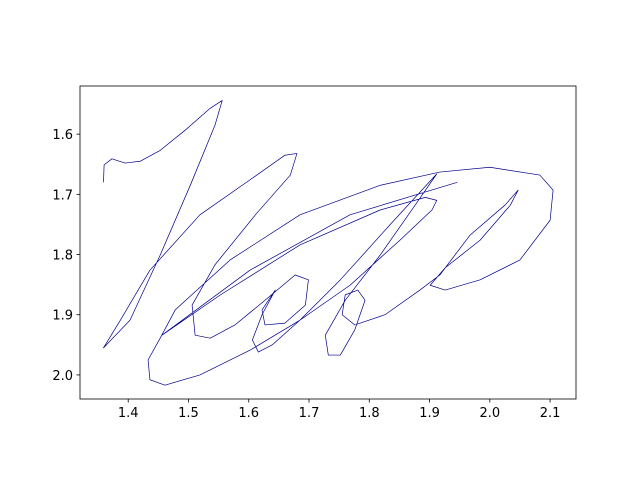  What do you see at coordinates (429, 413) in the screenshot?
I see `x-tick-label: 1.9` at bounding box center [429, 413].